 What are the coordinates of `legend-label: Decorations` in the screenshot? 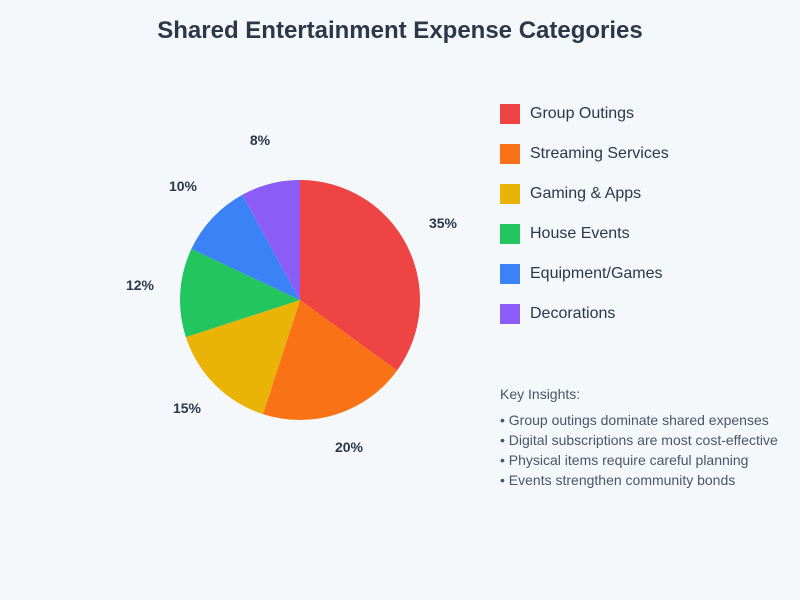 It's located at (573, 313).